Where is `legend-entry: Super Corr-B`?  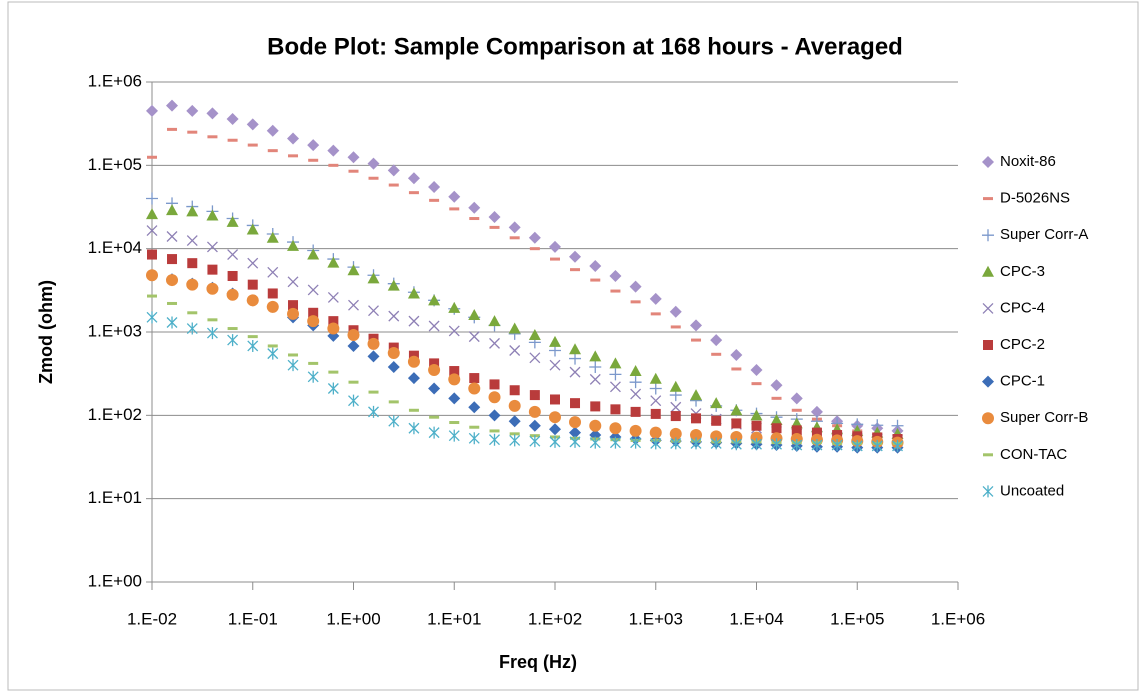
legend-entry: Super Corr-B is located at coordinates (1035, 417).